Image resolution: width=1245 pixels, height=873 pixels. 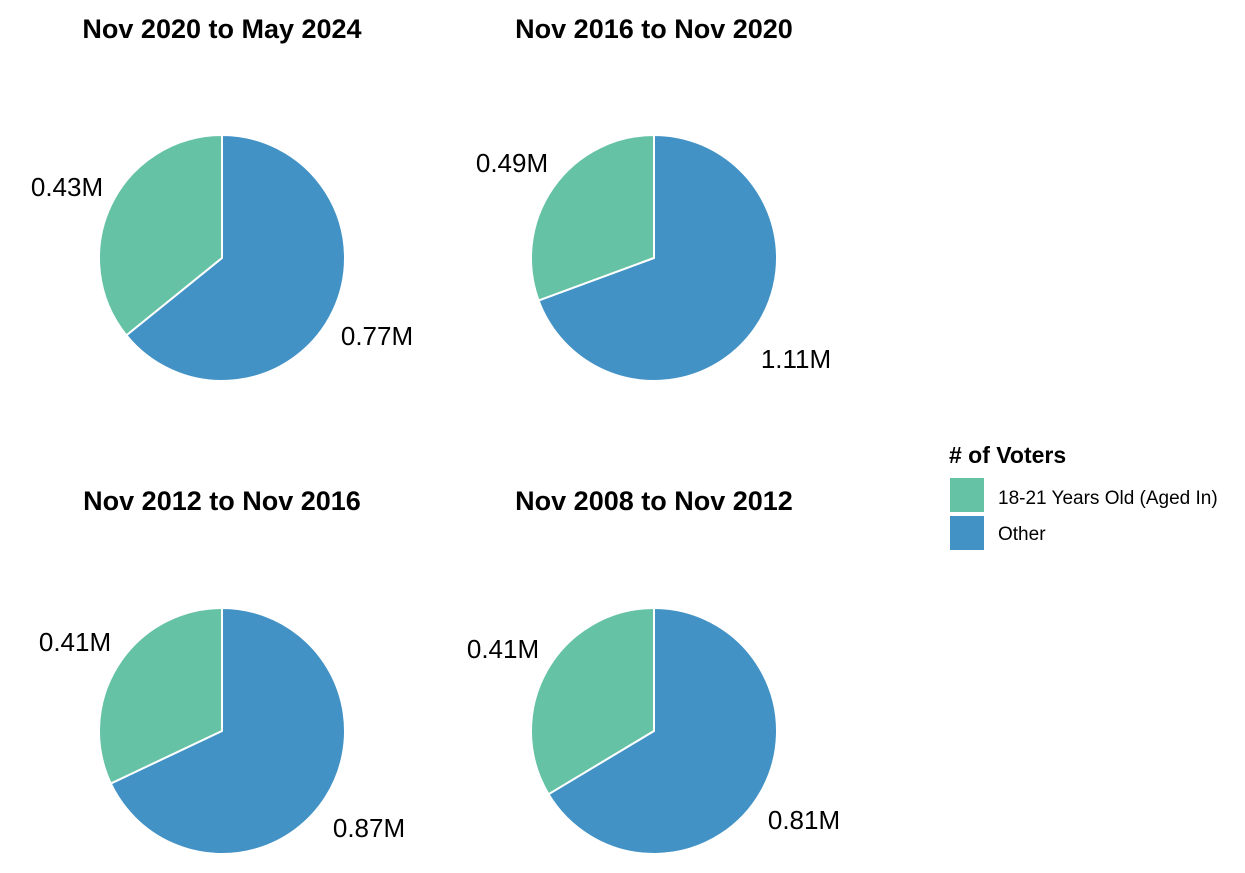 I want to click on slice-label-other: 0.87M, so click(x=369, y=828).